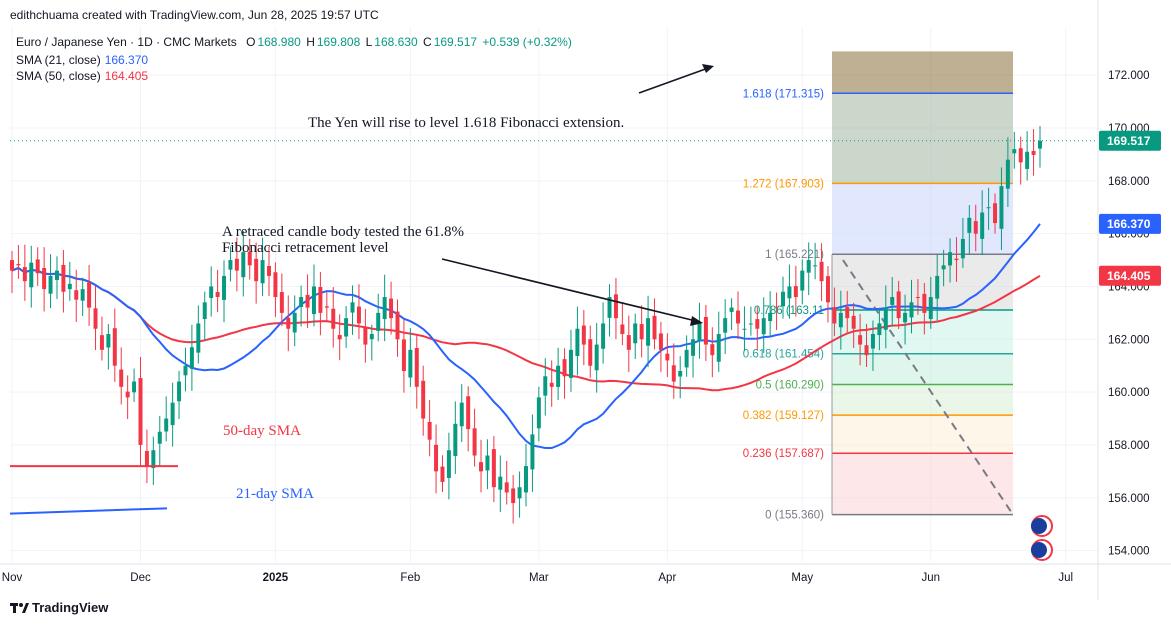  Describe the element at coordinates (82, 76) in the screenshot. I see `sma50-legend: SMA (50, close) 164.405` at that location.